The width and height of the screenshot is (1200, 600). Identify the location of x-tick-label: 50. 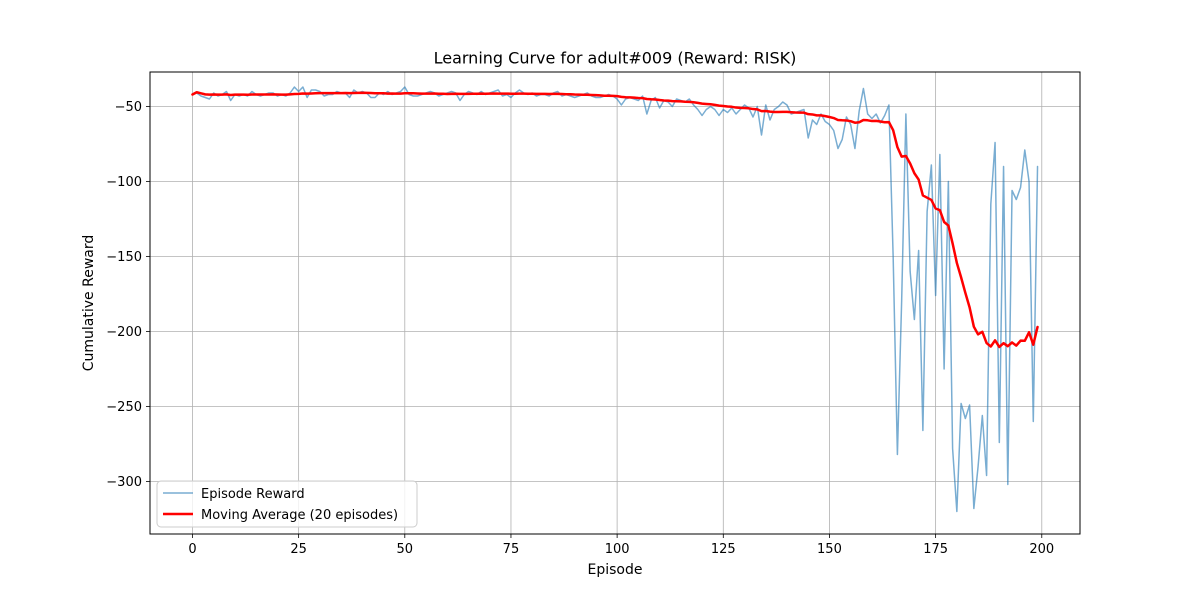
(405, 549).